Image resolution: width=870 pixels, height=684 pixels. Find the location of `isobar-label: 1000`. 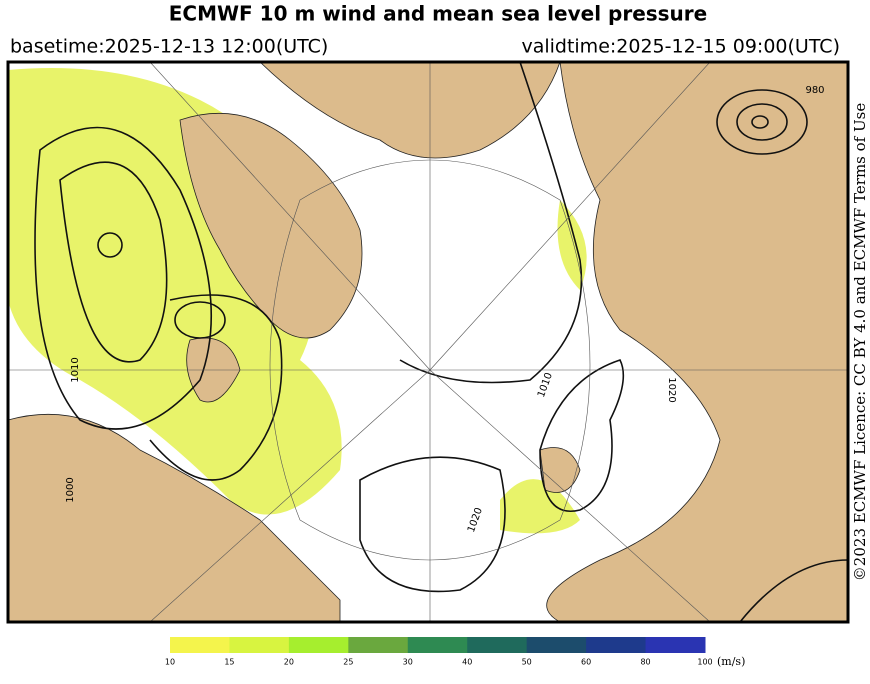

isobar-label: 1000 is located at coordinates (70, 489).